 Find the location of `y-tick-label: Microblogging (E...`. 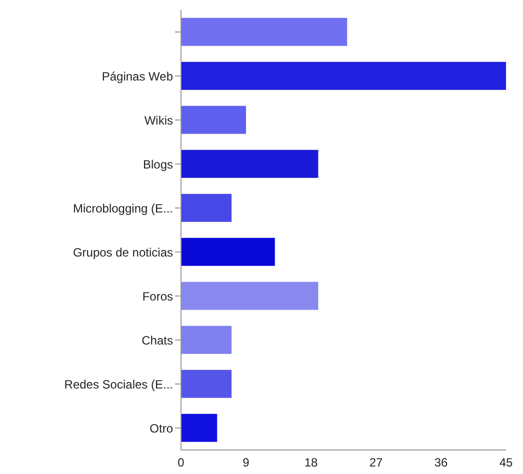

y-tick-label: Microblogging (E... is located at coordinates (122, 208).